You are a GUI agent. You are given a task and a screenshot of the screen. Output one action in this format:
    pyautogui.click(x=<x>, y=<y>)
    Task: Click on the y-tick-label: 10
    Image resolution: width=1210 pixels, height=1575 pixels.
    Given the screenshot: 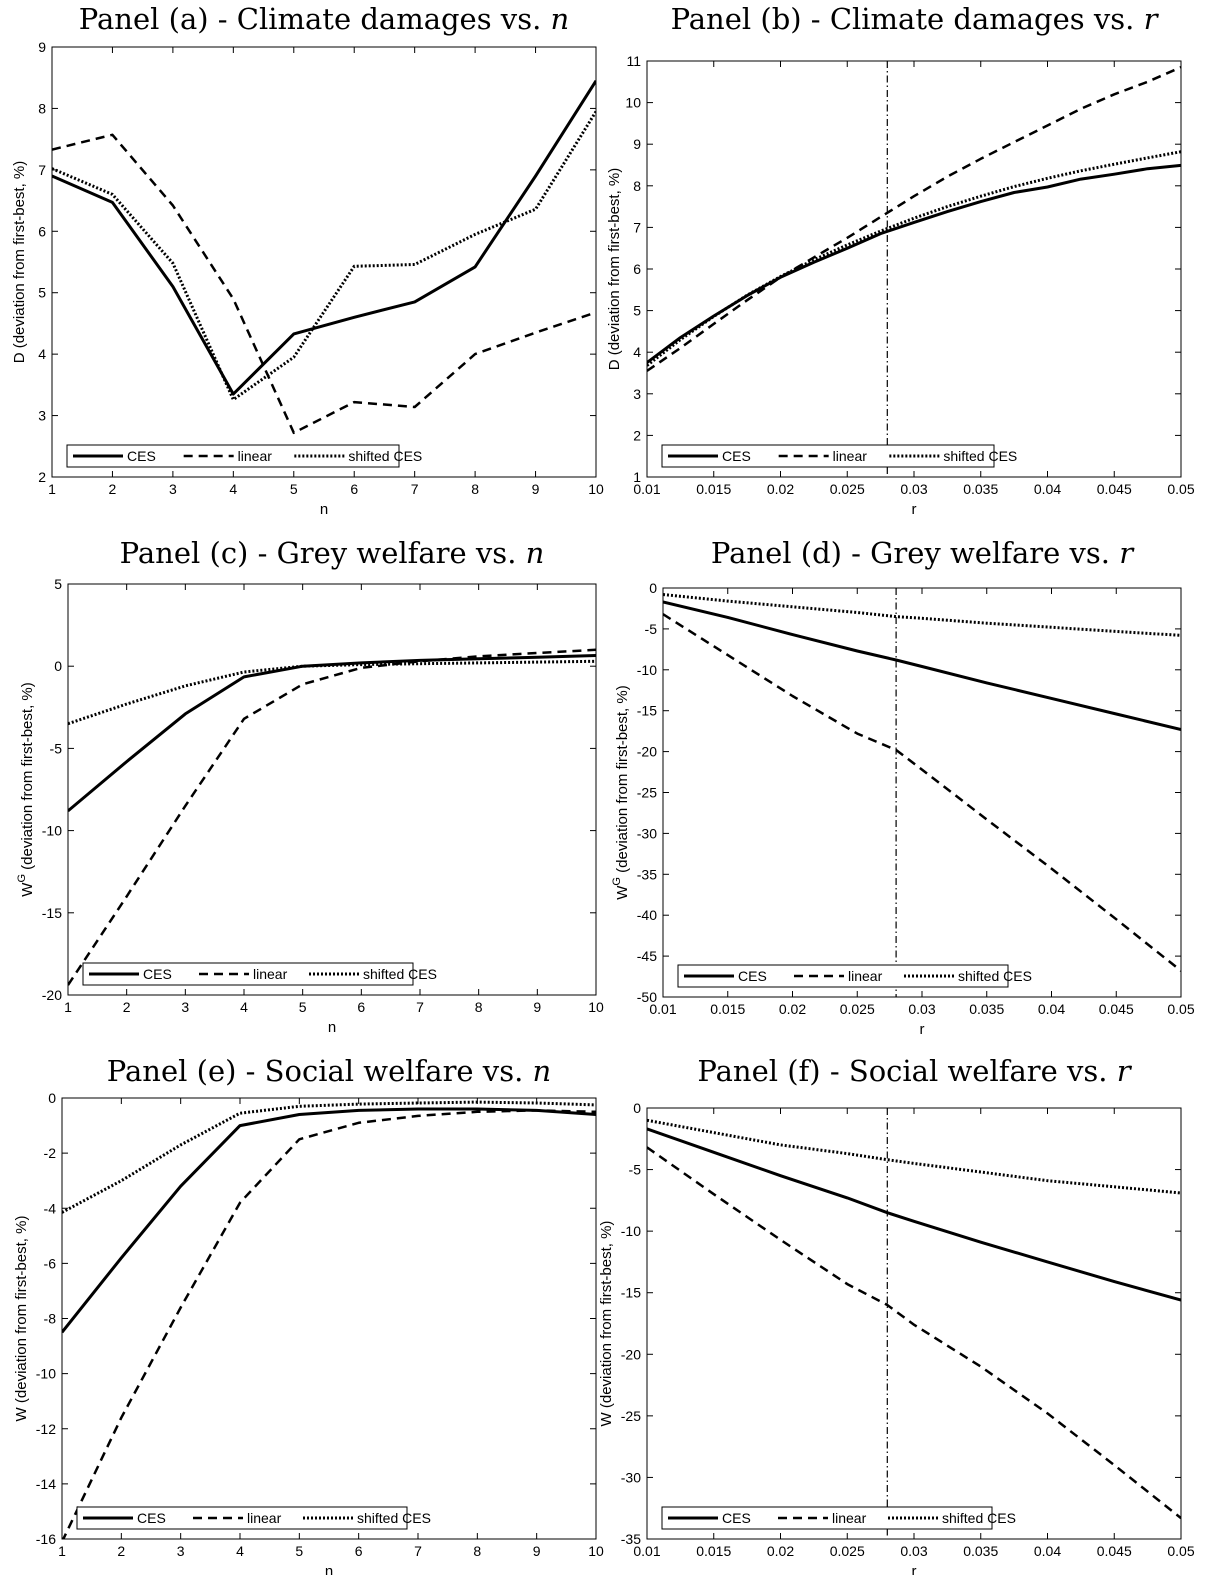 What is the action you would take?
    pyautogui.click(x=633, y=103)
    